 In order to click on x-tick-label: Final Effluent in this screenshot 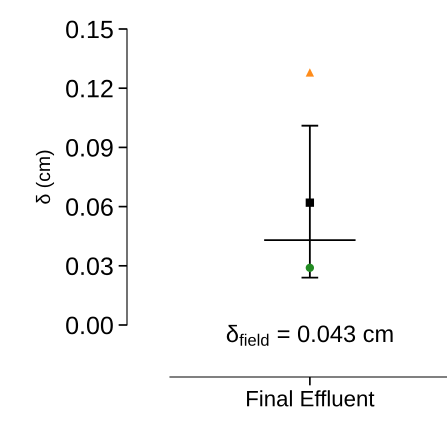, I will do `click(310, 398)`.